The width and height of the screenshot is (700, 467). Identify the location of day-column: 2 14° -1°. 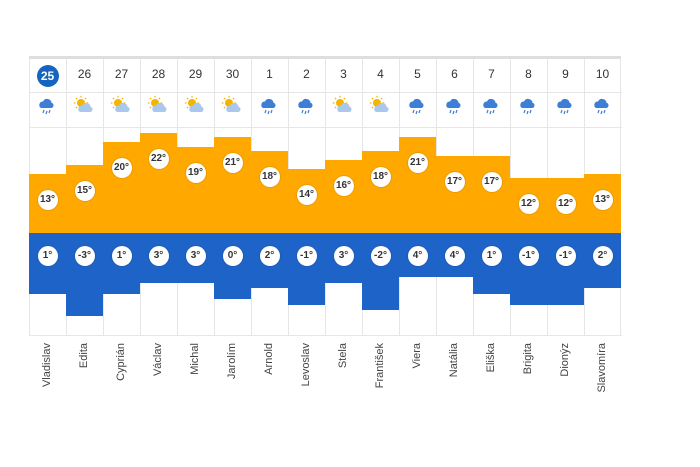
(306, 197).